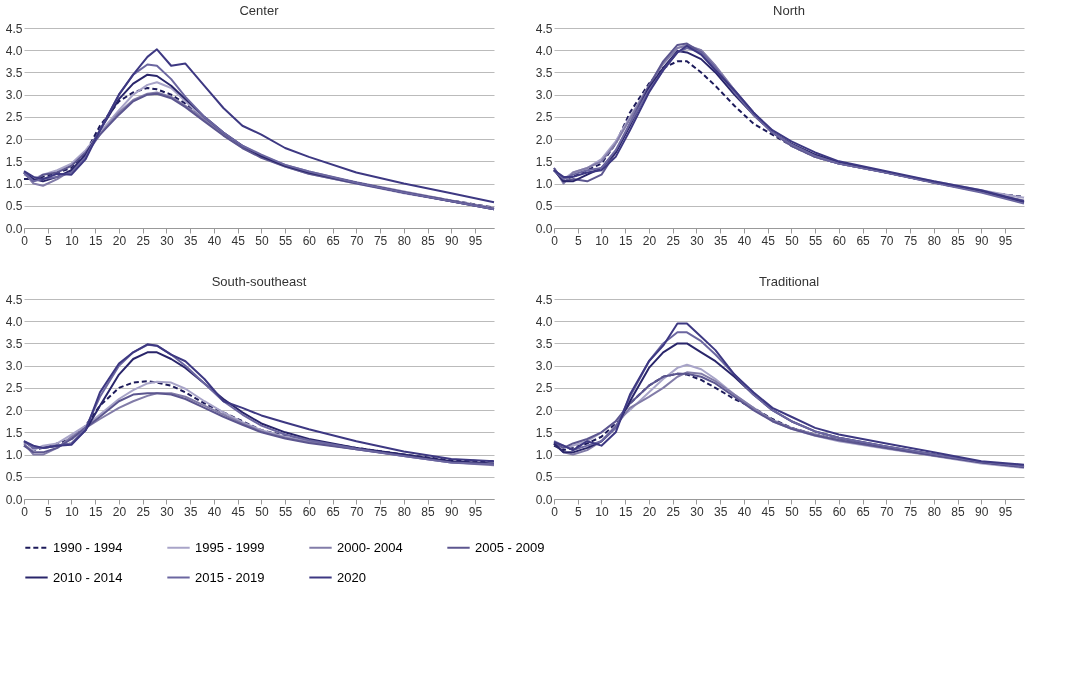 The image size is (1079, 687). I want to click on legend-label: 2015 - 2019, so click(230, 577).